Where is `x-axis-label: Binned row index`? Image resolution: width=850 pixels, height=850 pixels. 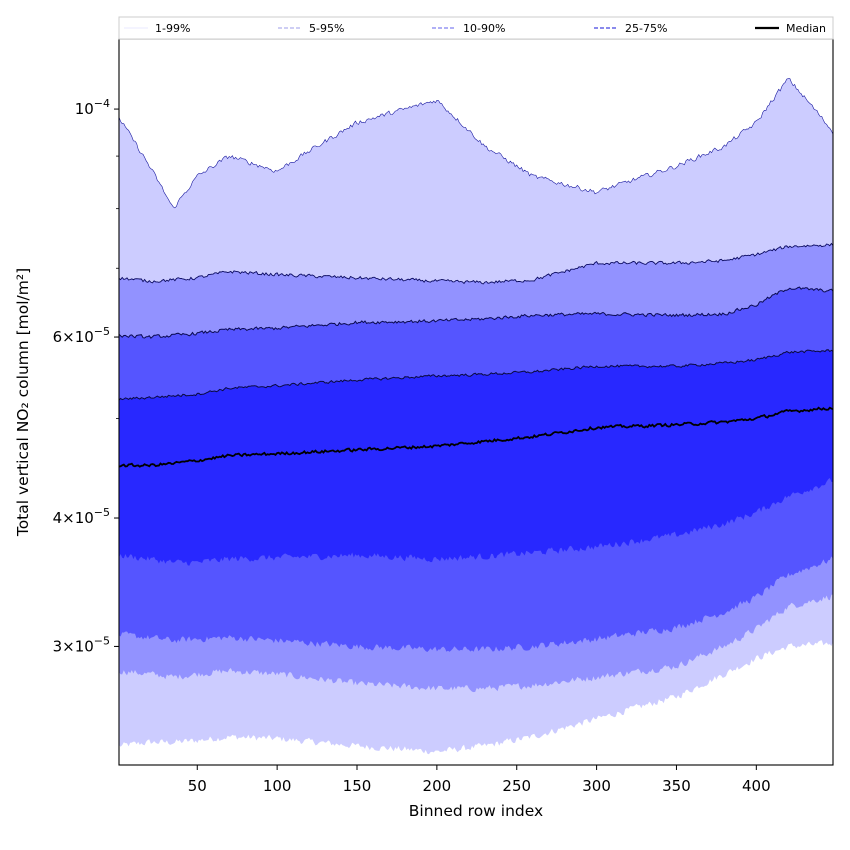
x-axis-label: Binned row index is located at coordinates (476, 811).